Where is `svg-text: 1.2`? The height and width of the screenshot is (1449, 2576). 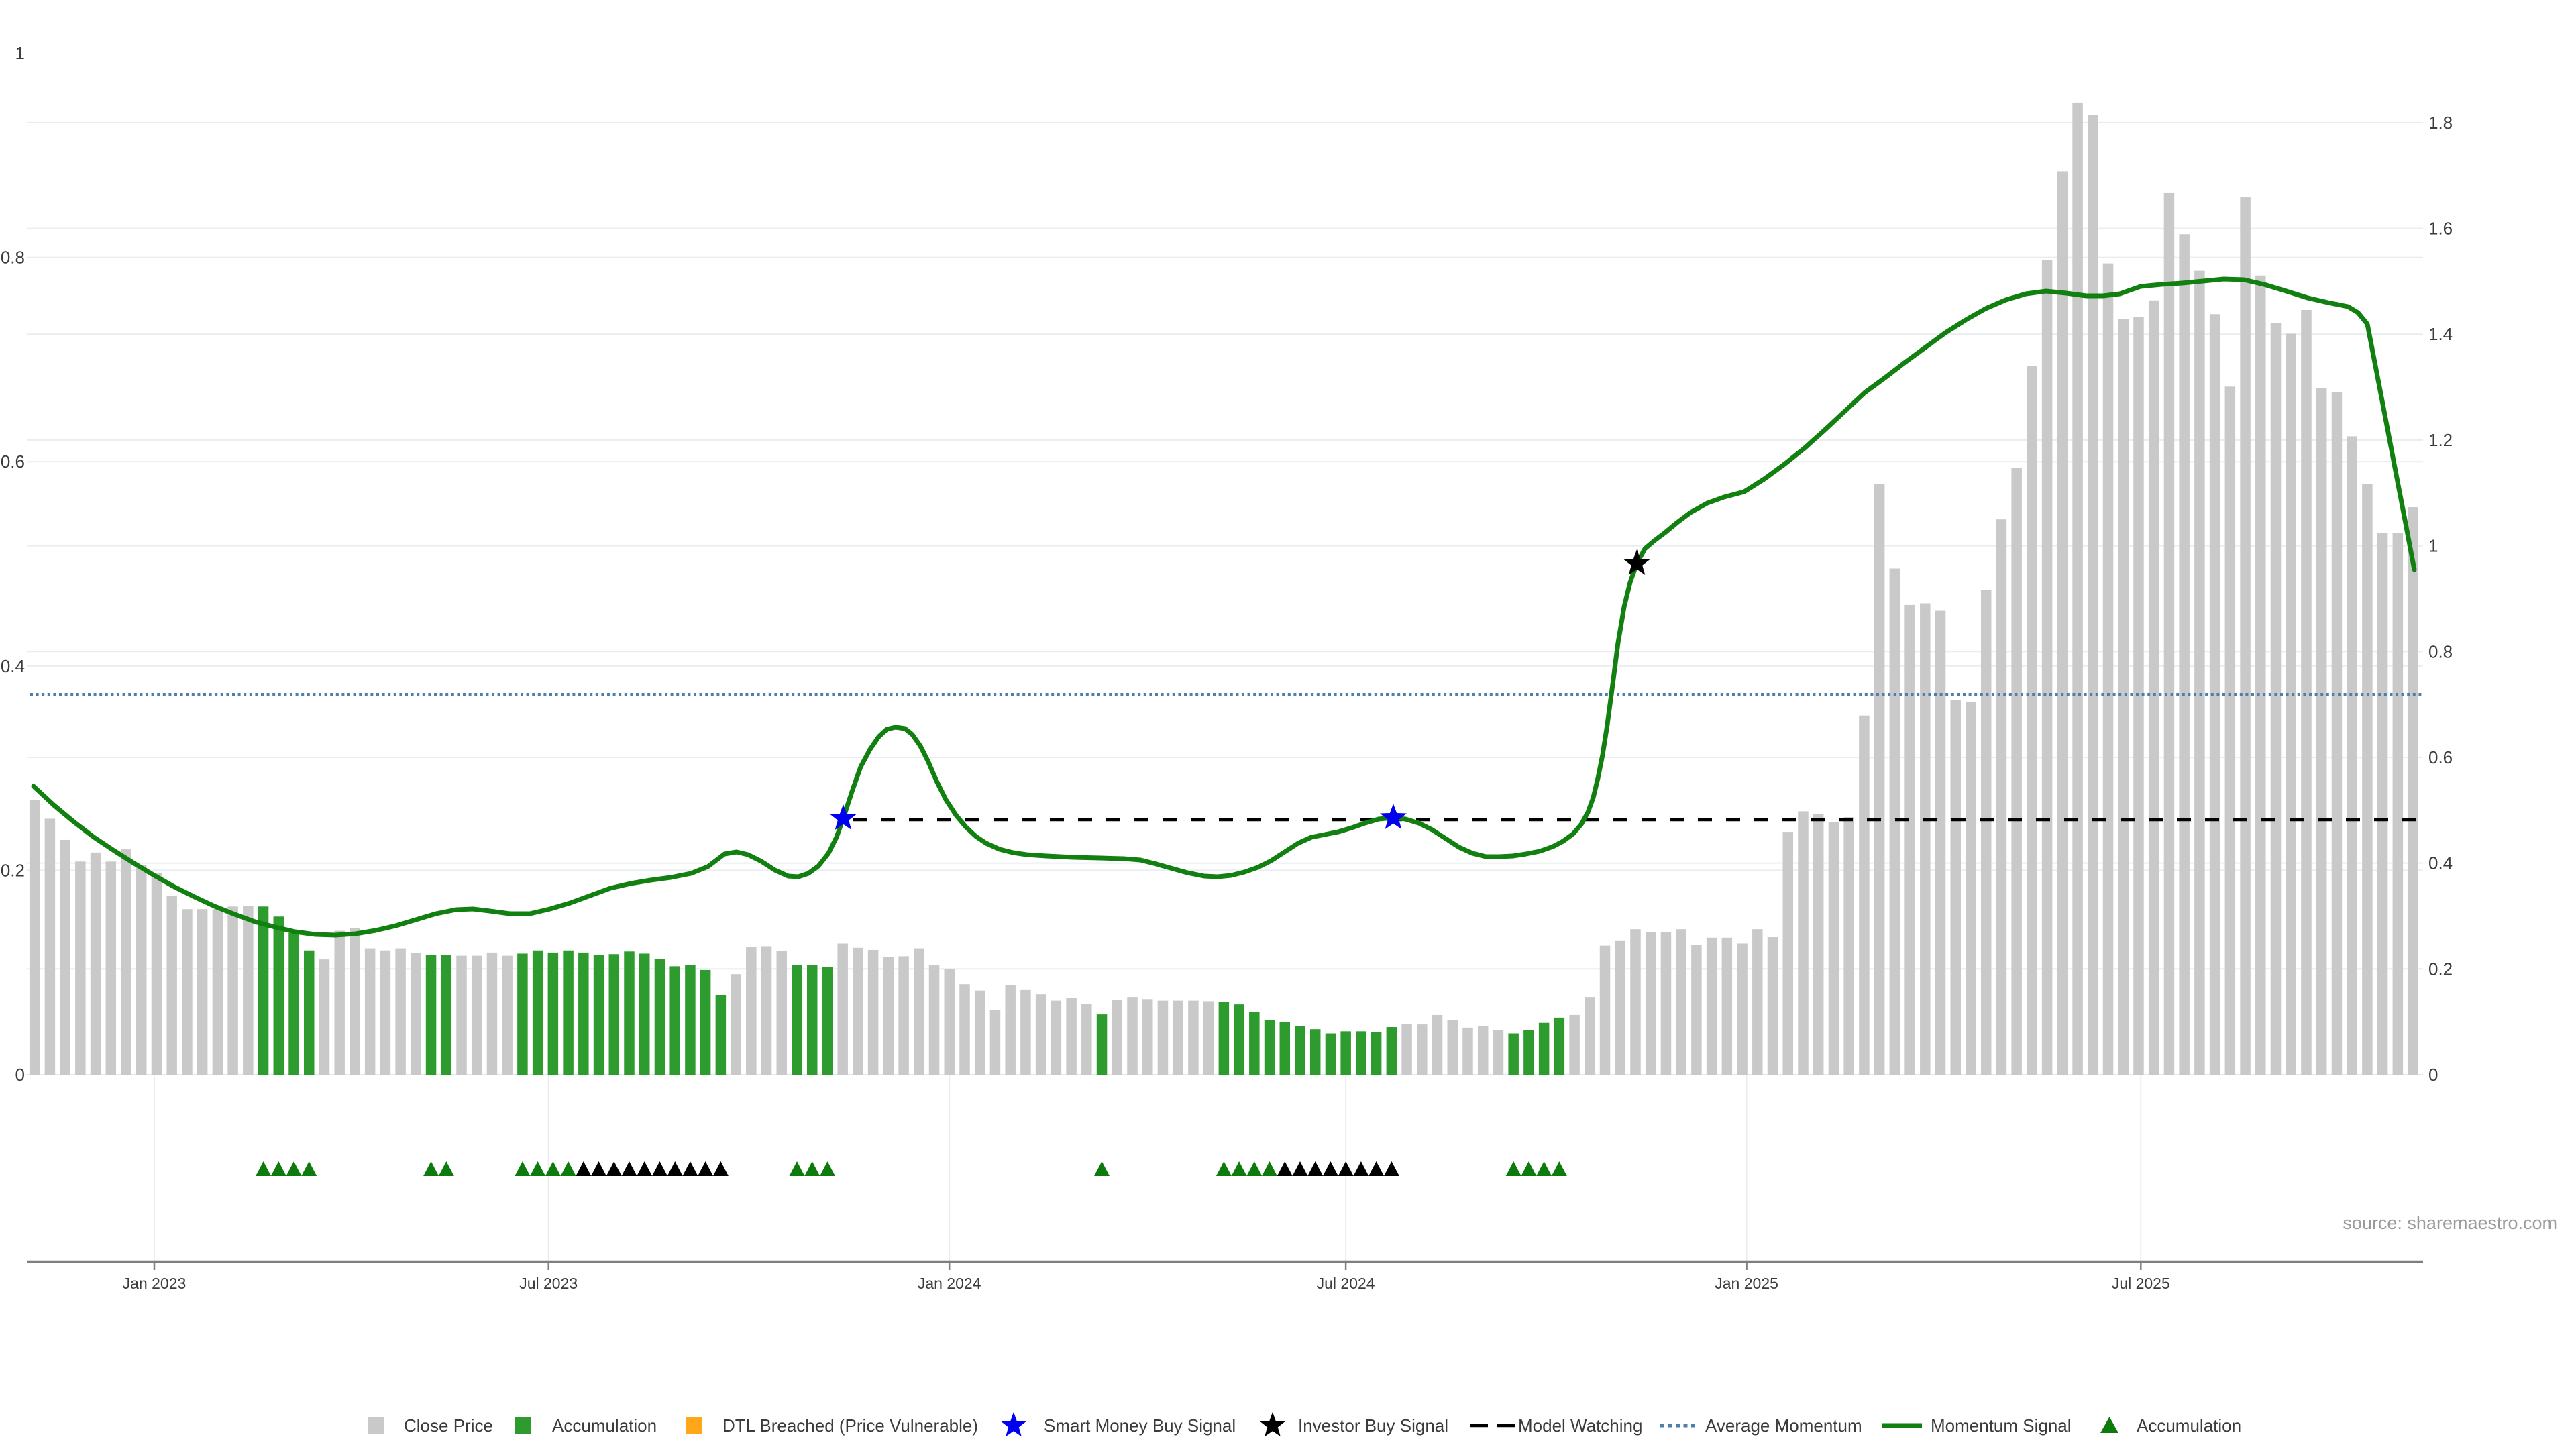 svg-text: 1.2 is located at coordinates (2440, 440).